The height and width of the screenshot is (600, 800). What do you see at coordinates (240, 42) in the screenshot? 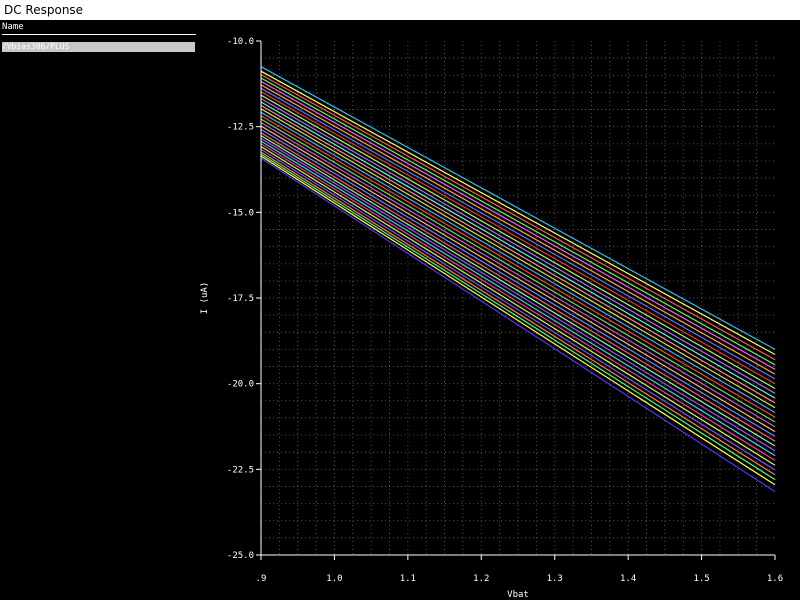
I see `y-tick-label: -10.0` at bounding box center [240, 42].